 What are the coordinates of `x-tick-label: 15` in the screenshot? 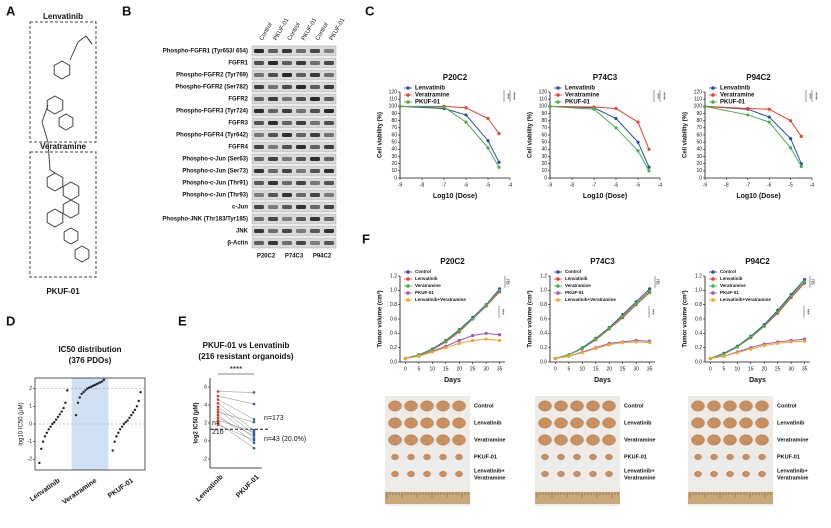 It's located at (446, 369).